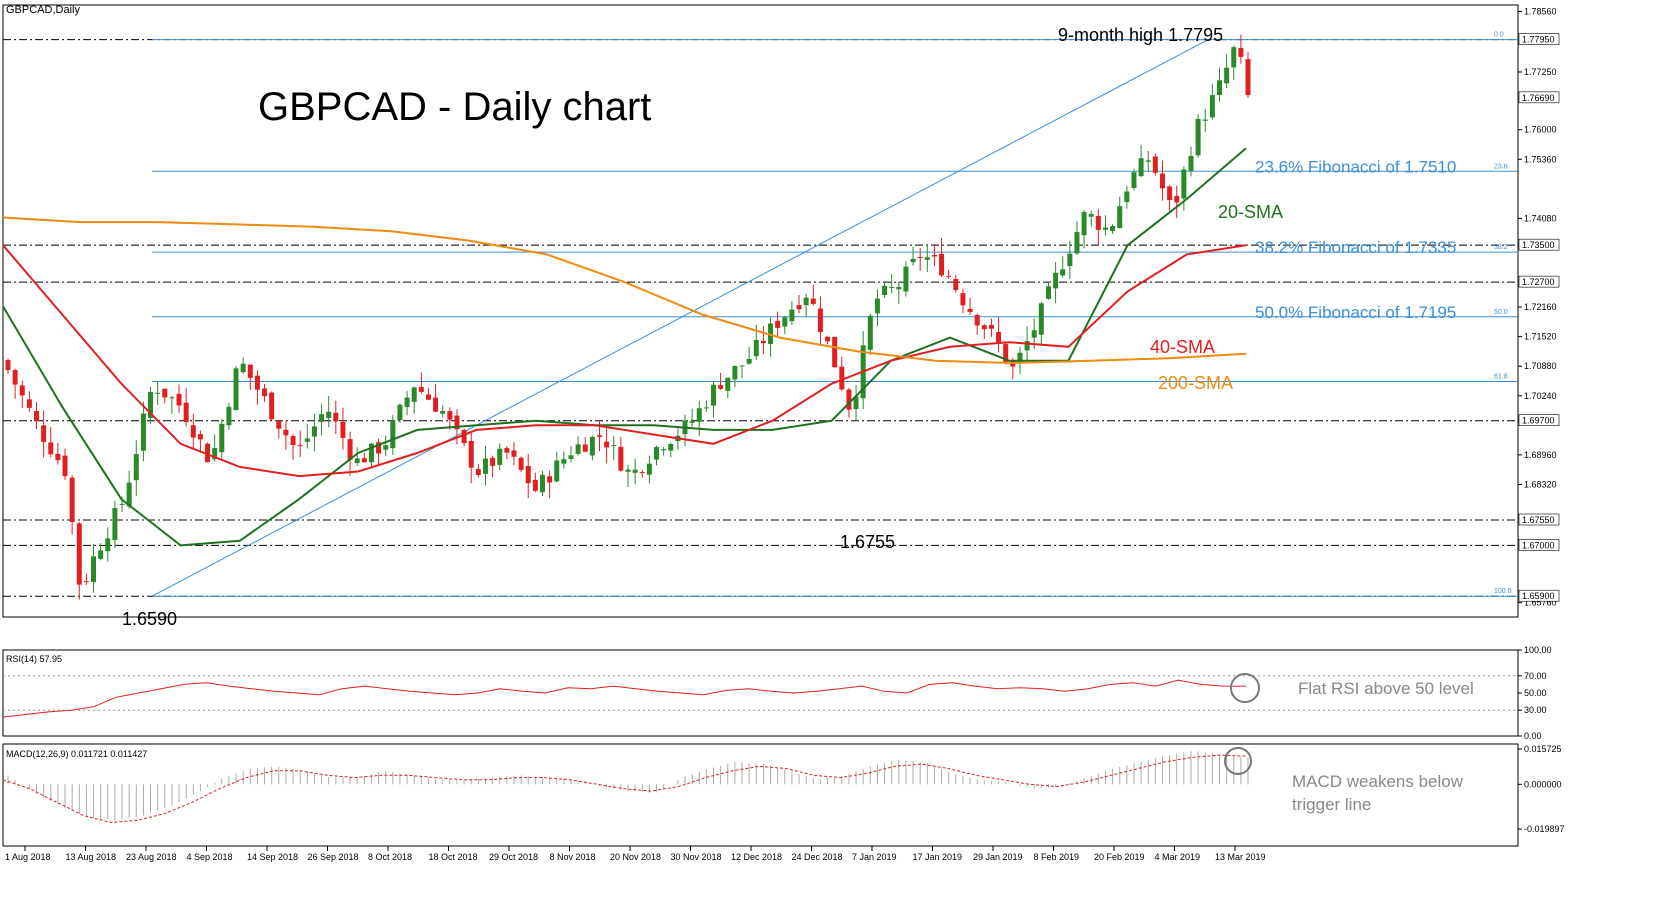 The width and height of the screenshot is (1662, 919). Describe the element at coordinates (1499, 35) in the screenshot. I see `fibonacci-level-label: 0.0` at that location.